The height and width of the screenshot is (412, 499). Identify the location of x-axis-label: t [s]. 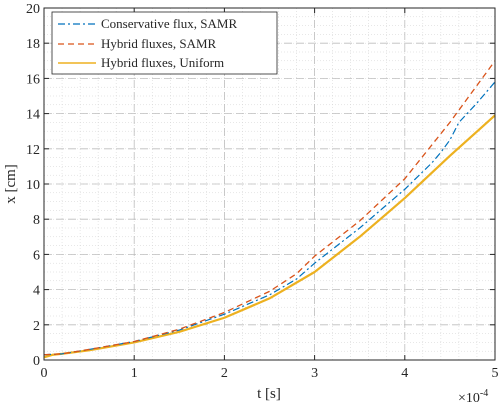
(269, 394).